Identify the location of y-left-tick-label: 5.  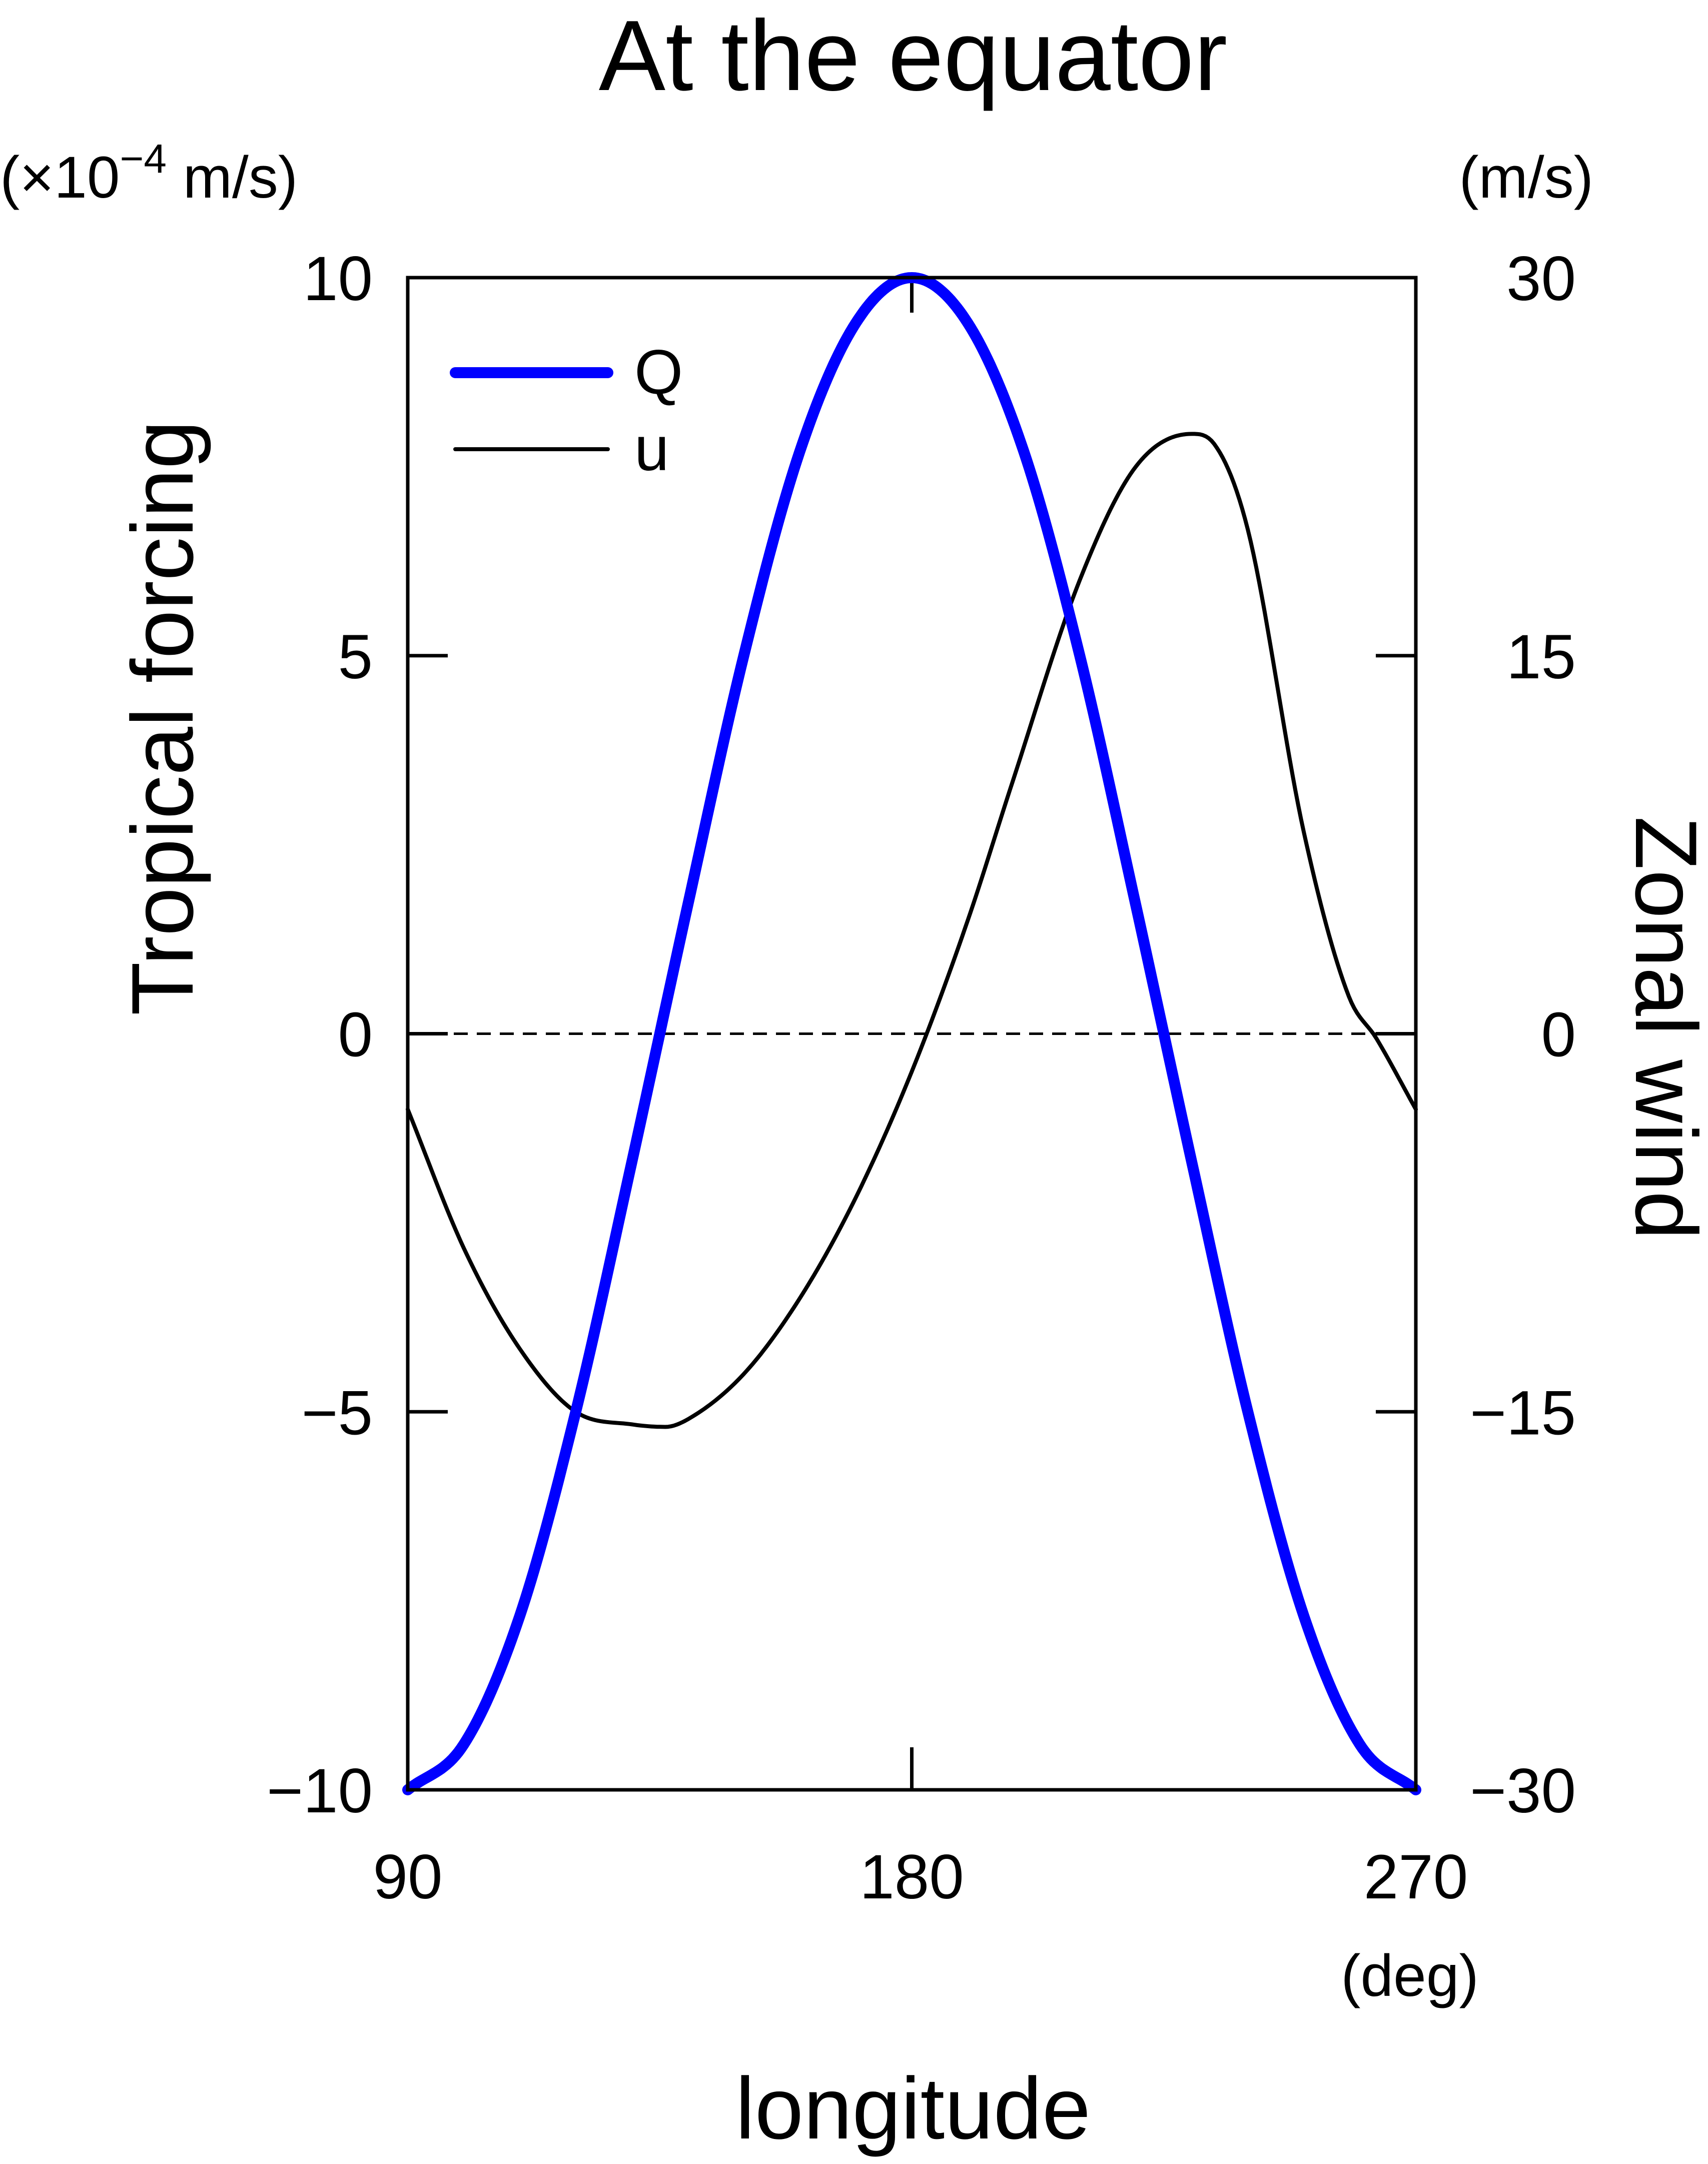
(356, 657).